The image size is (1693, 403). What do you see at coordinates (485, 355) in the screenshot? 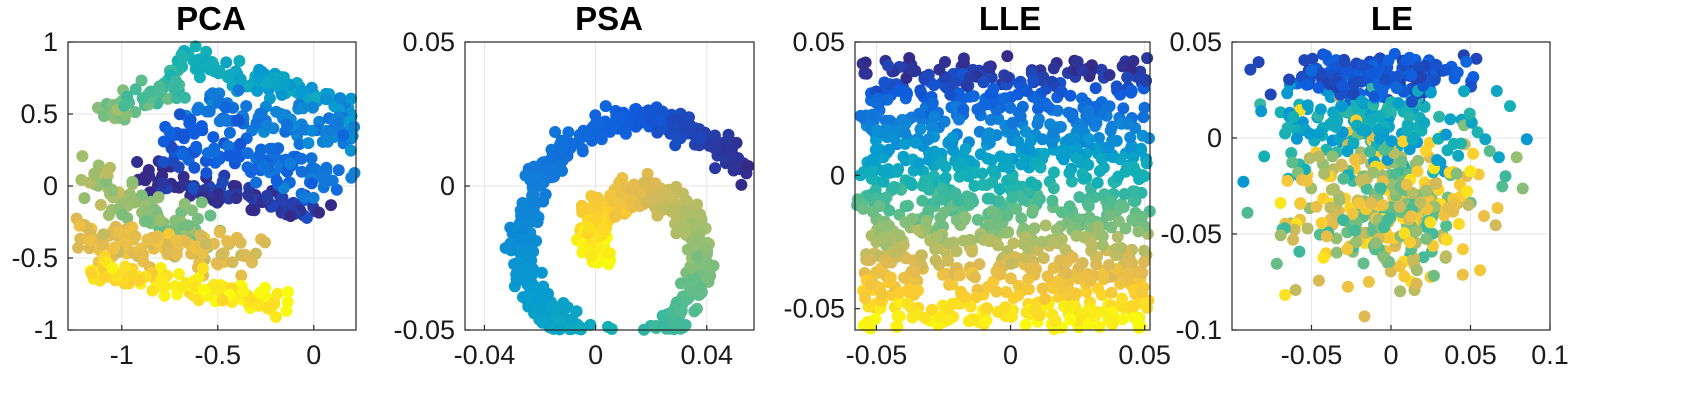
I see `x-tick-label: -0.04` at bounding box center [485, 355].